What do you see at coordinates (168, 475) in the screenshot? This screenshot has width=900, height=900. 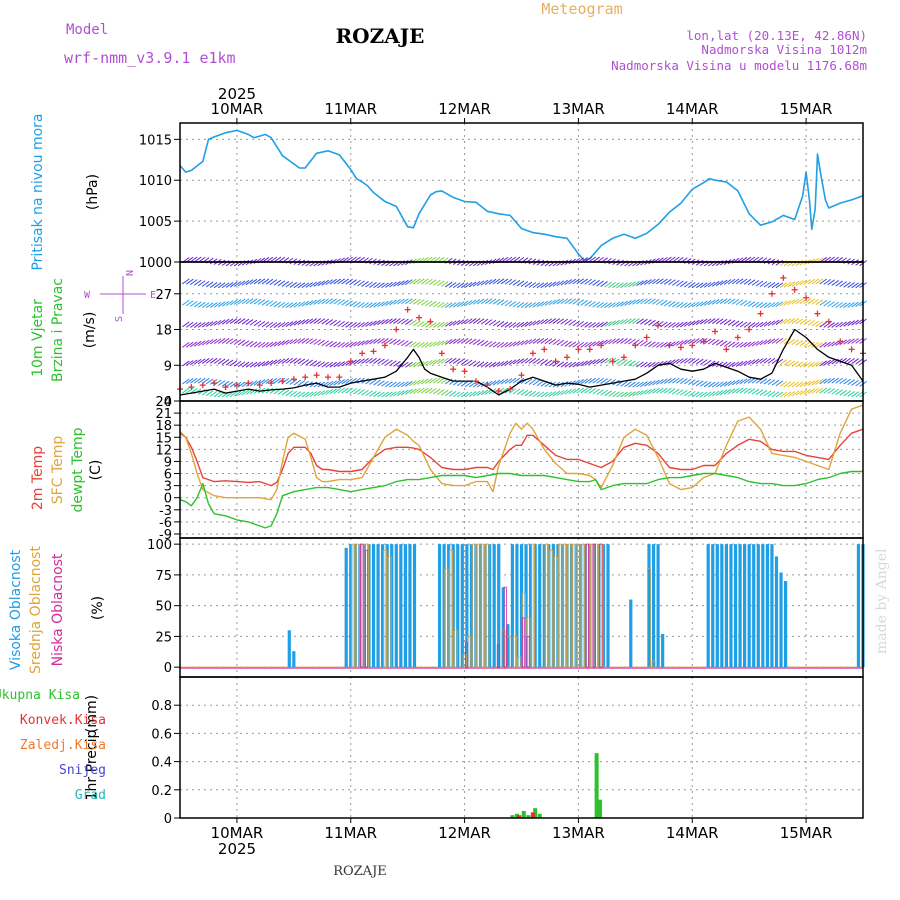 I see `y-tick-label: 6` at bounding box center [168, 475].